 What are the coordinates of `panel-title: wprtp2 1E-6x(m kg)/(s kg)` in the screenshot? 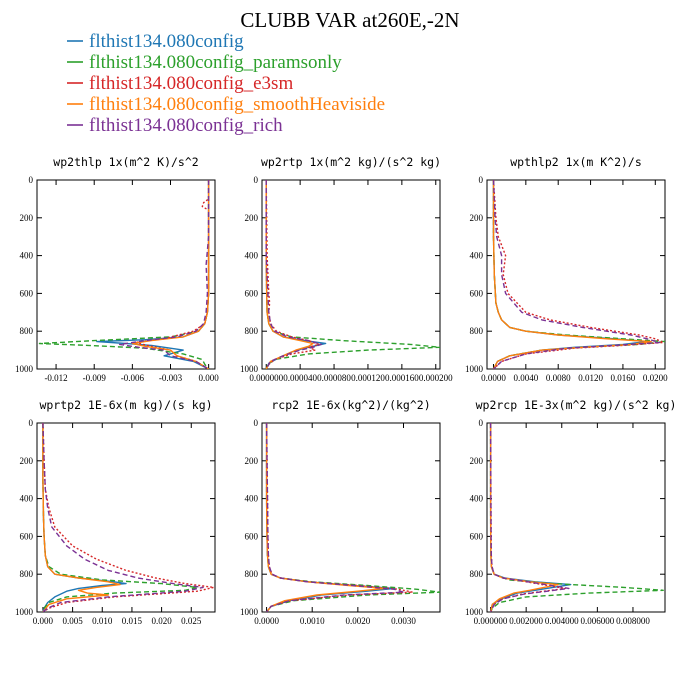 It's located at (125, 405).